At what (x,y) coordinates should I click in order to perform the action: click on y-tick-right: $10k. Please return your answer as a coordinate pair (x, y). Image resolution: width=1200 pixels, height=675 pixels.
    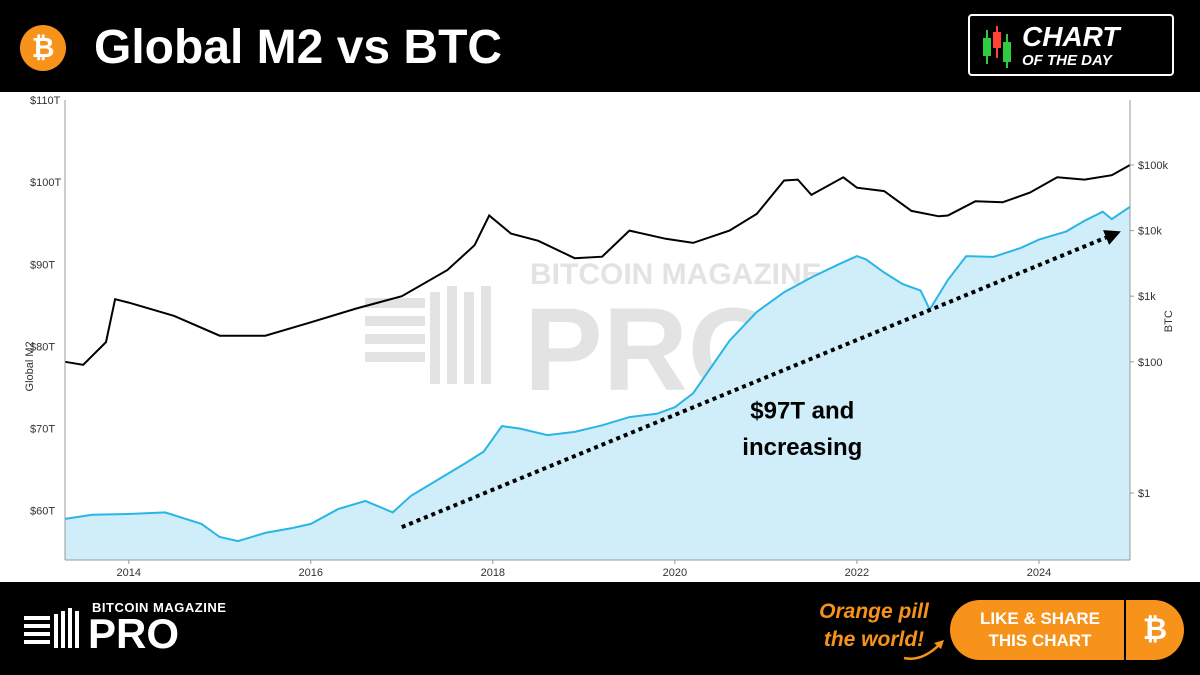
    Looking at the image, I should click on (1150, 232).